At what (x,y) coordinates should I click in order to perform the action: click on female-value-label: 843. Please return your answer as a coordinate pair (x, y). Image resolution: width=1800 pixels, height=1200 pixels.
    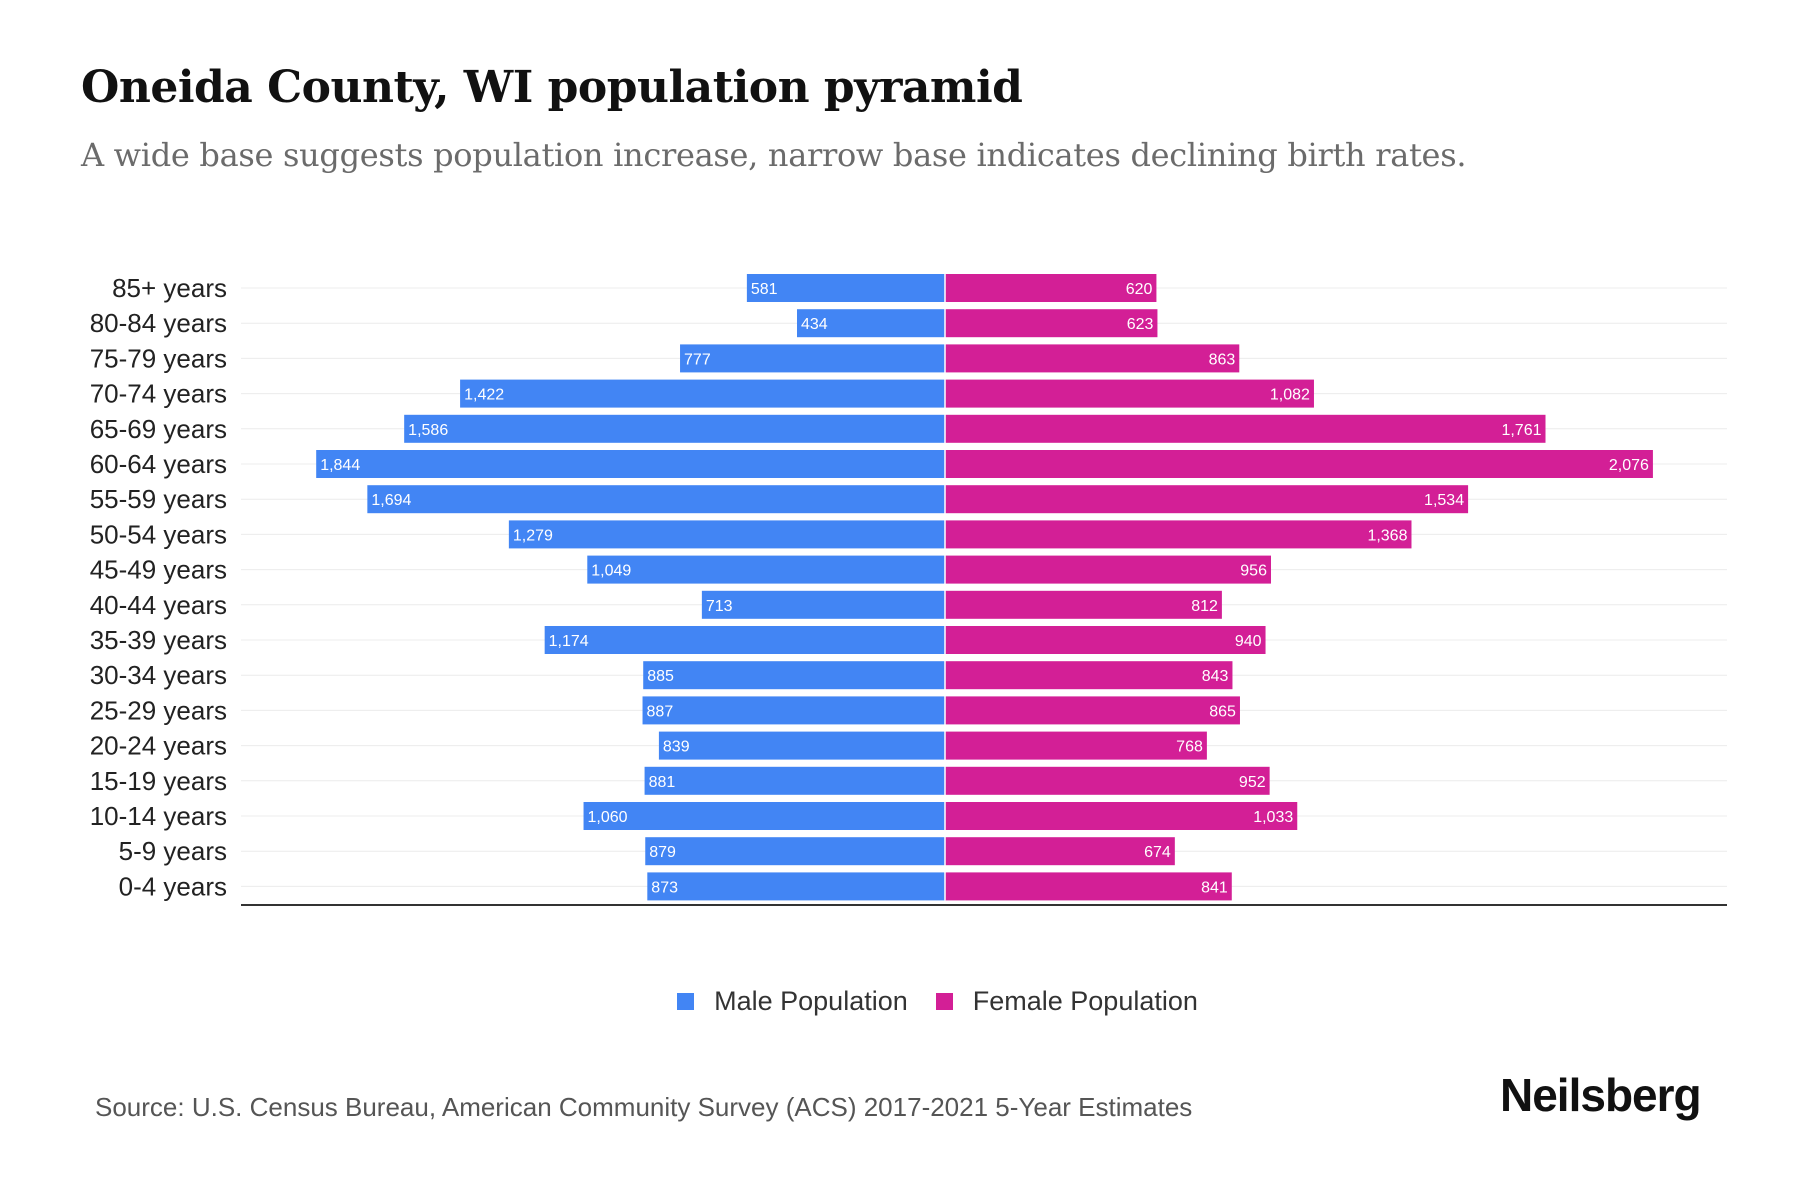
    Looking at the image, I should click on (1215, 676).